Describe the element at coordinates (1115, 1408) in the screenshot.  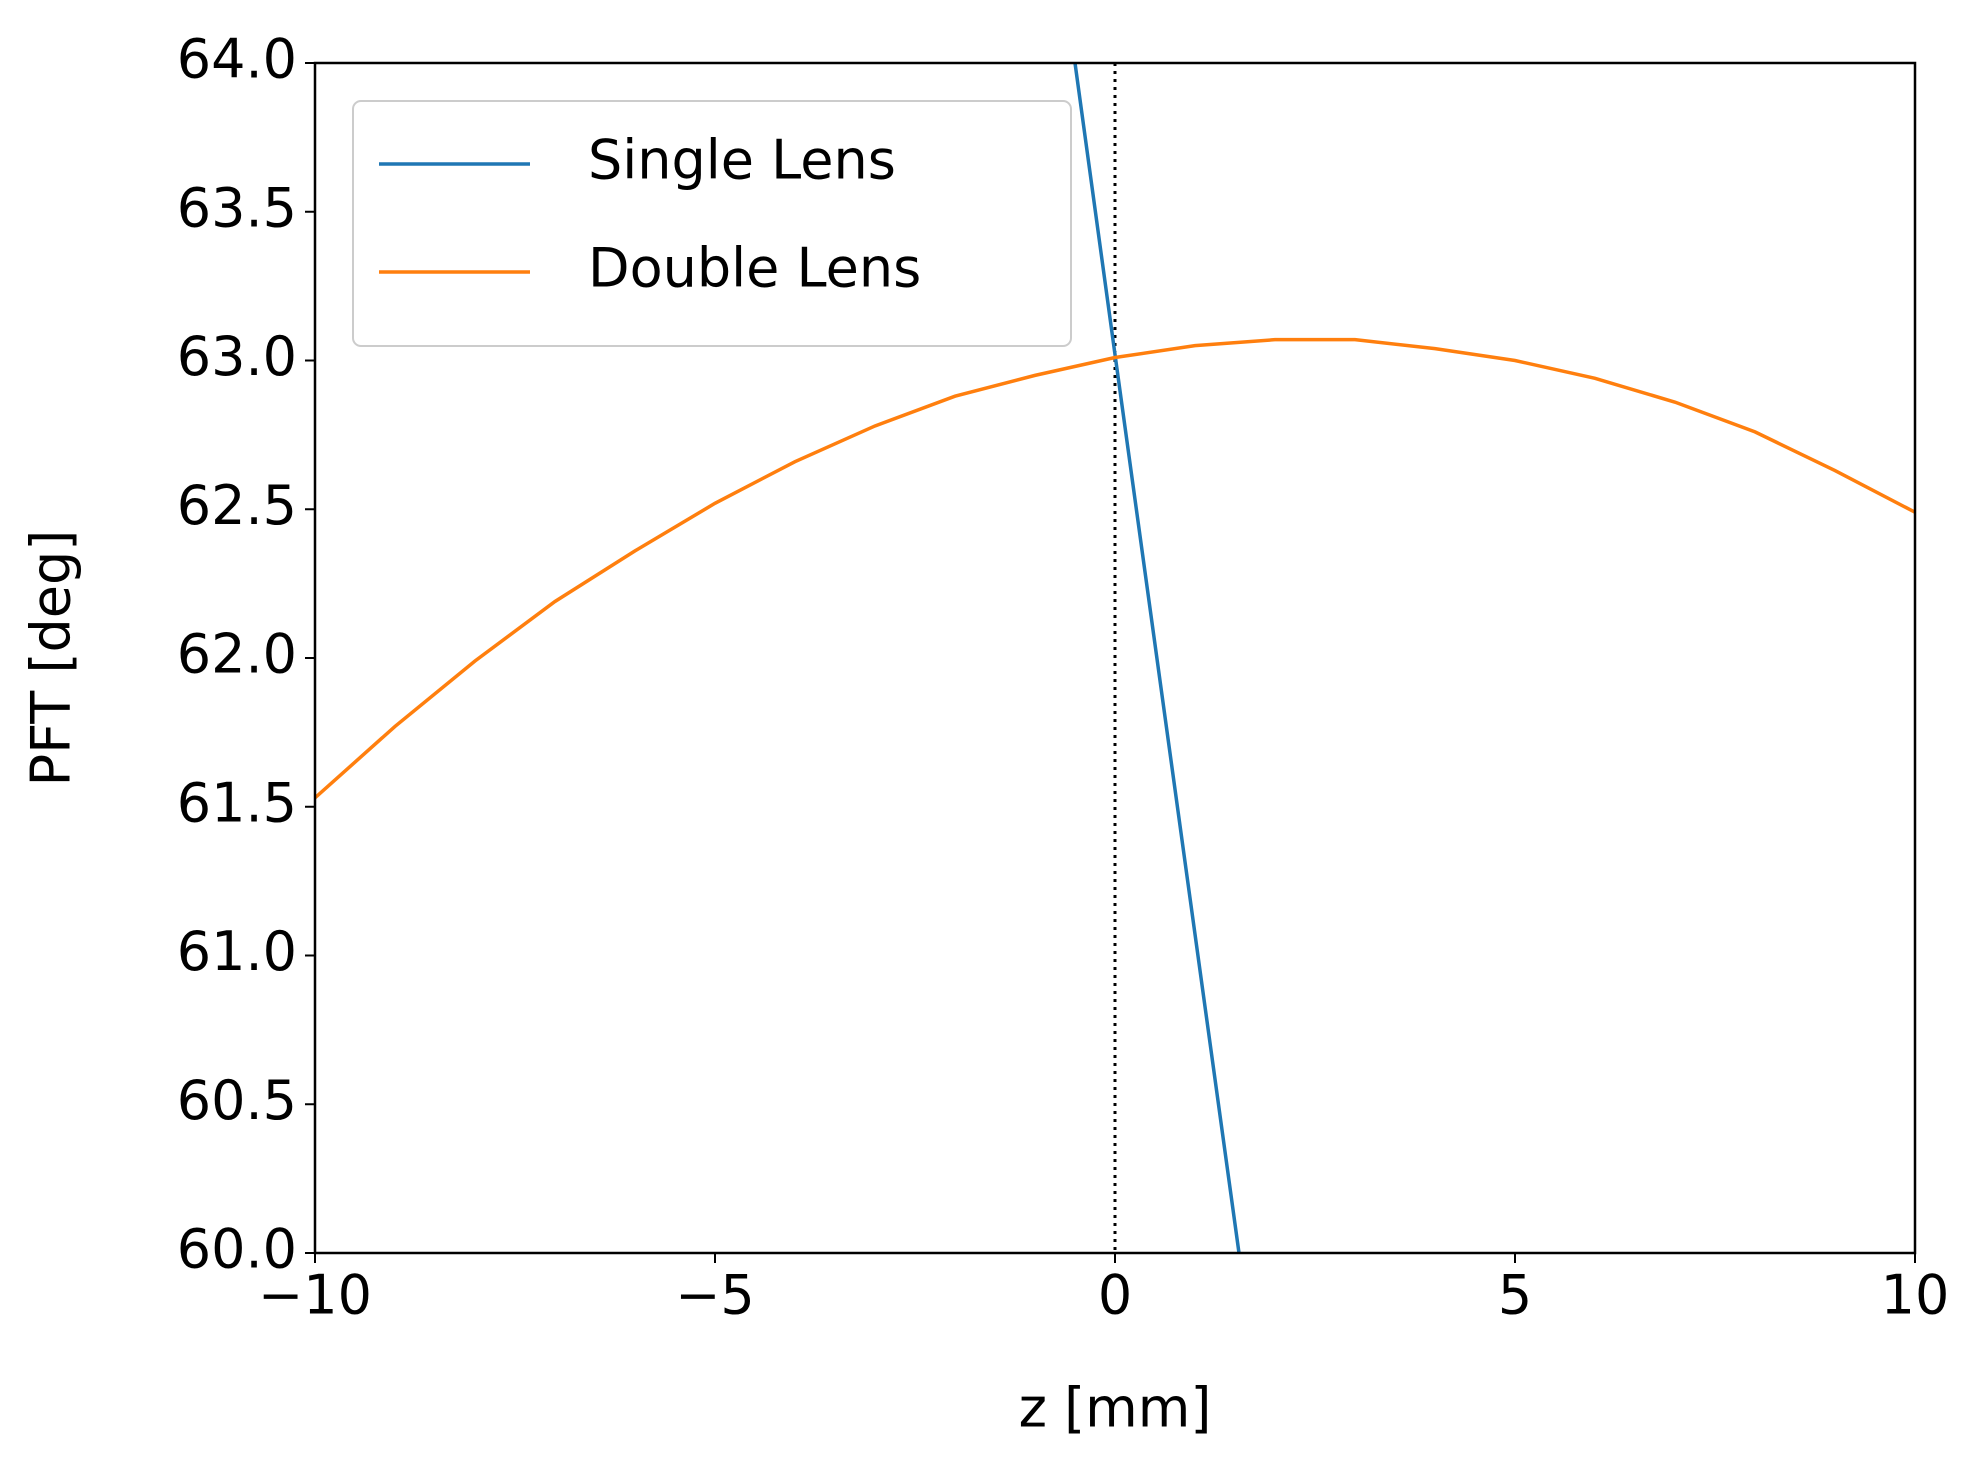
I see `x-axis-label: z [mm]` at that location.